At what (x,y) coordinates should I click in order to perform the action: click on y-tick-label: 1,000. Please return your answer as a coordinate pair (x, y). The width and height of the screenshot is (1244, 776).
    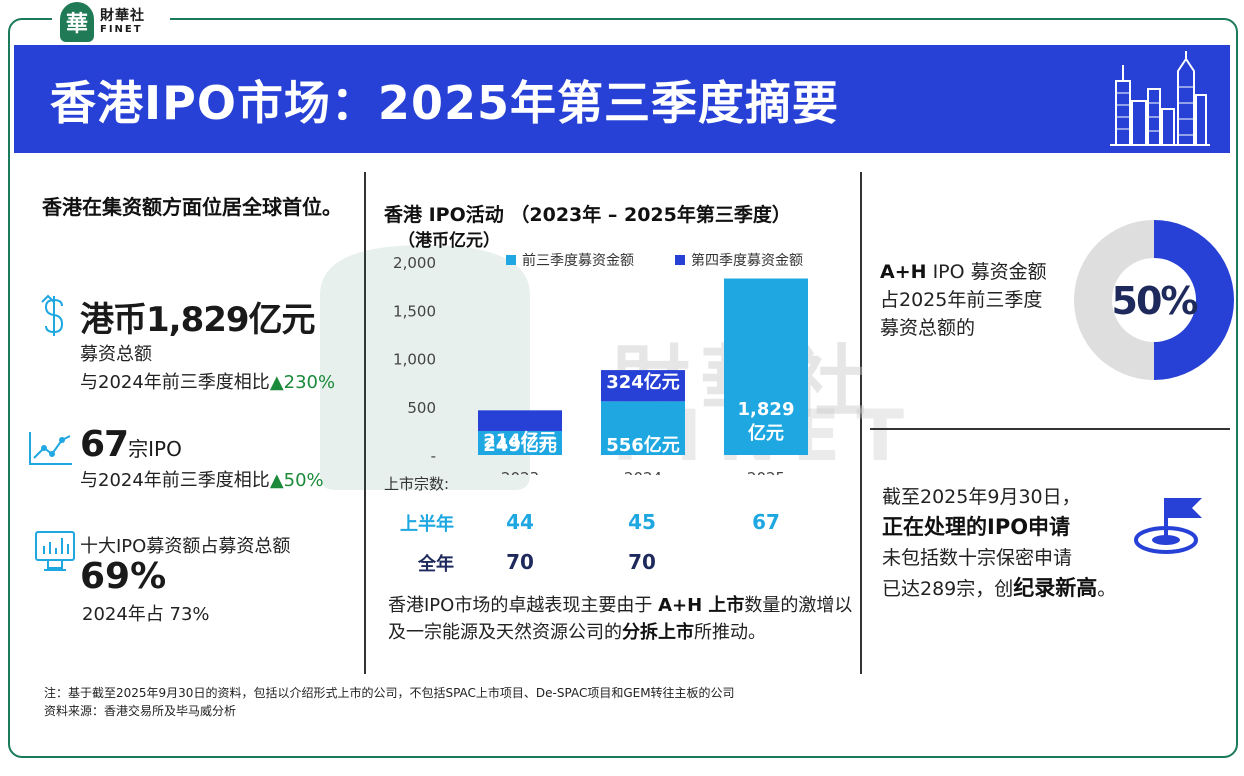
    Looking at the image, I should click on (414, 360).